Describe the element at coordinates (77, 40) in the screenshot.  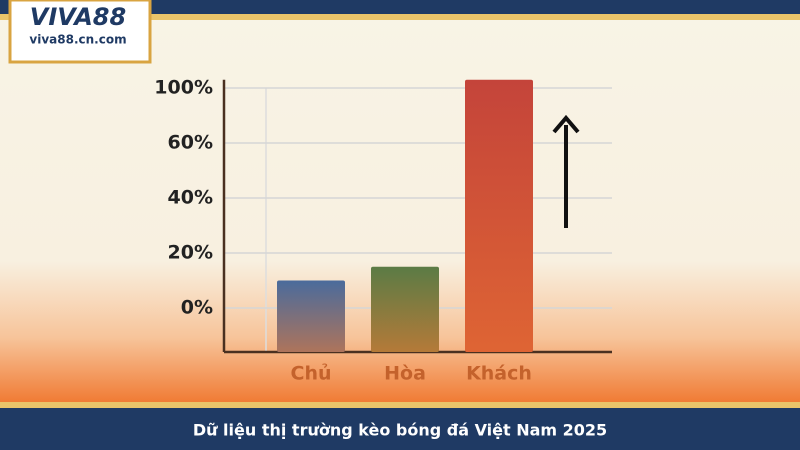
I see `logo-site: viva88.cn.com` at that location.